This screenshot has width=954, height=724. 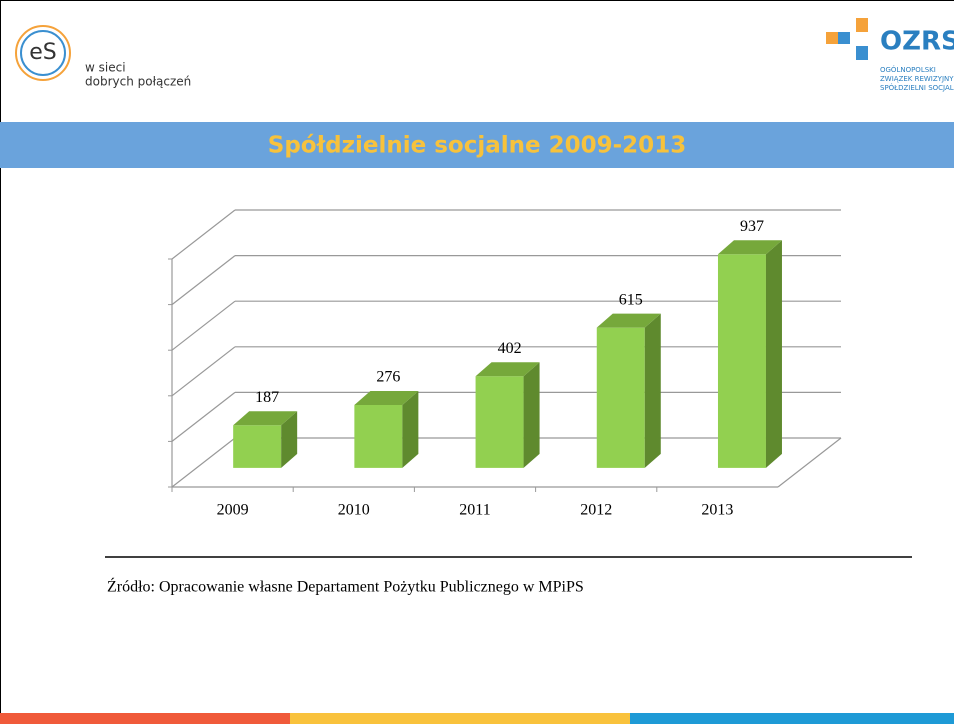 What do you see at coordinates (267, 397) in the screenshot?
I see `value-label: 187` at bounding box center [267, 397].